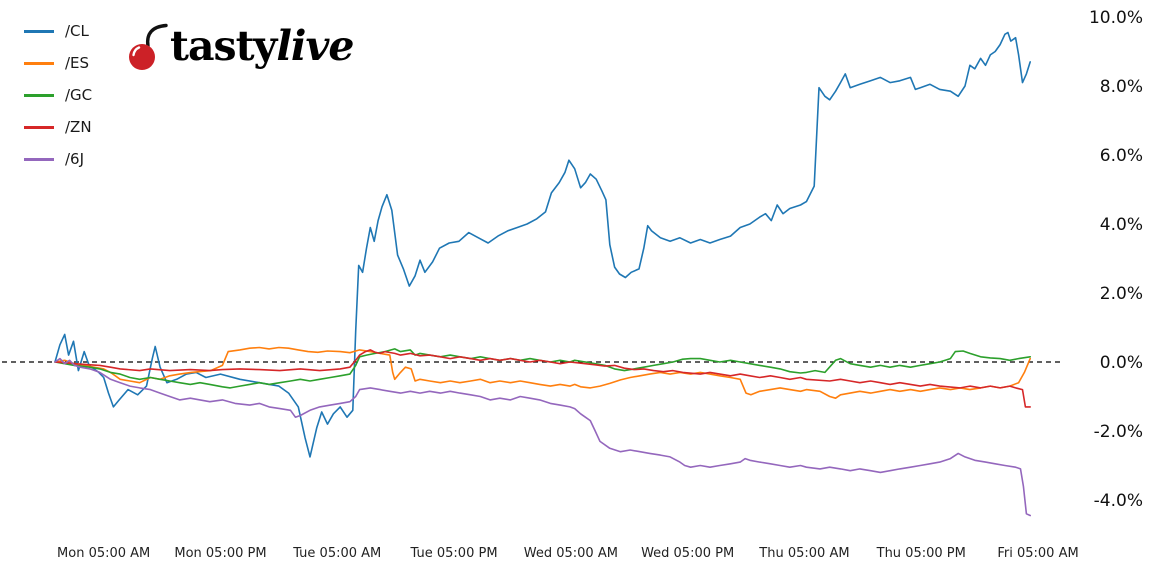 The height and width of the screenshot is (568, 1152). Describe the element at coordinates (1118, 432) in the screenshot. I see `y-tick-label: -2.0%` at that location.